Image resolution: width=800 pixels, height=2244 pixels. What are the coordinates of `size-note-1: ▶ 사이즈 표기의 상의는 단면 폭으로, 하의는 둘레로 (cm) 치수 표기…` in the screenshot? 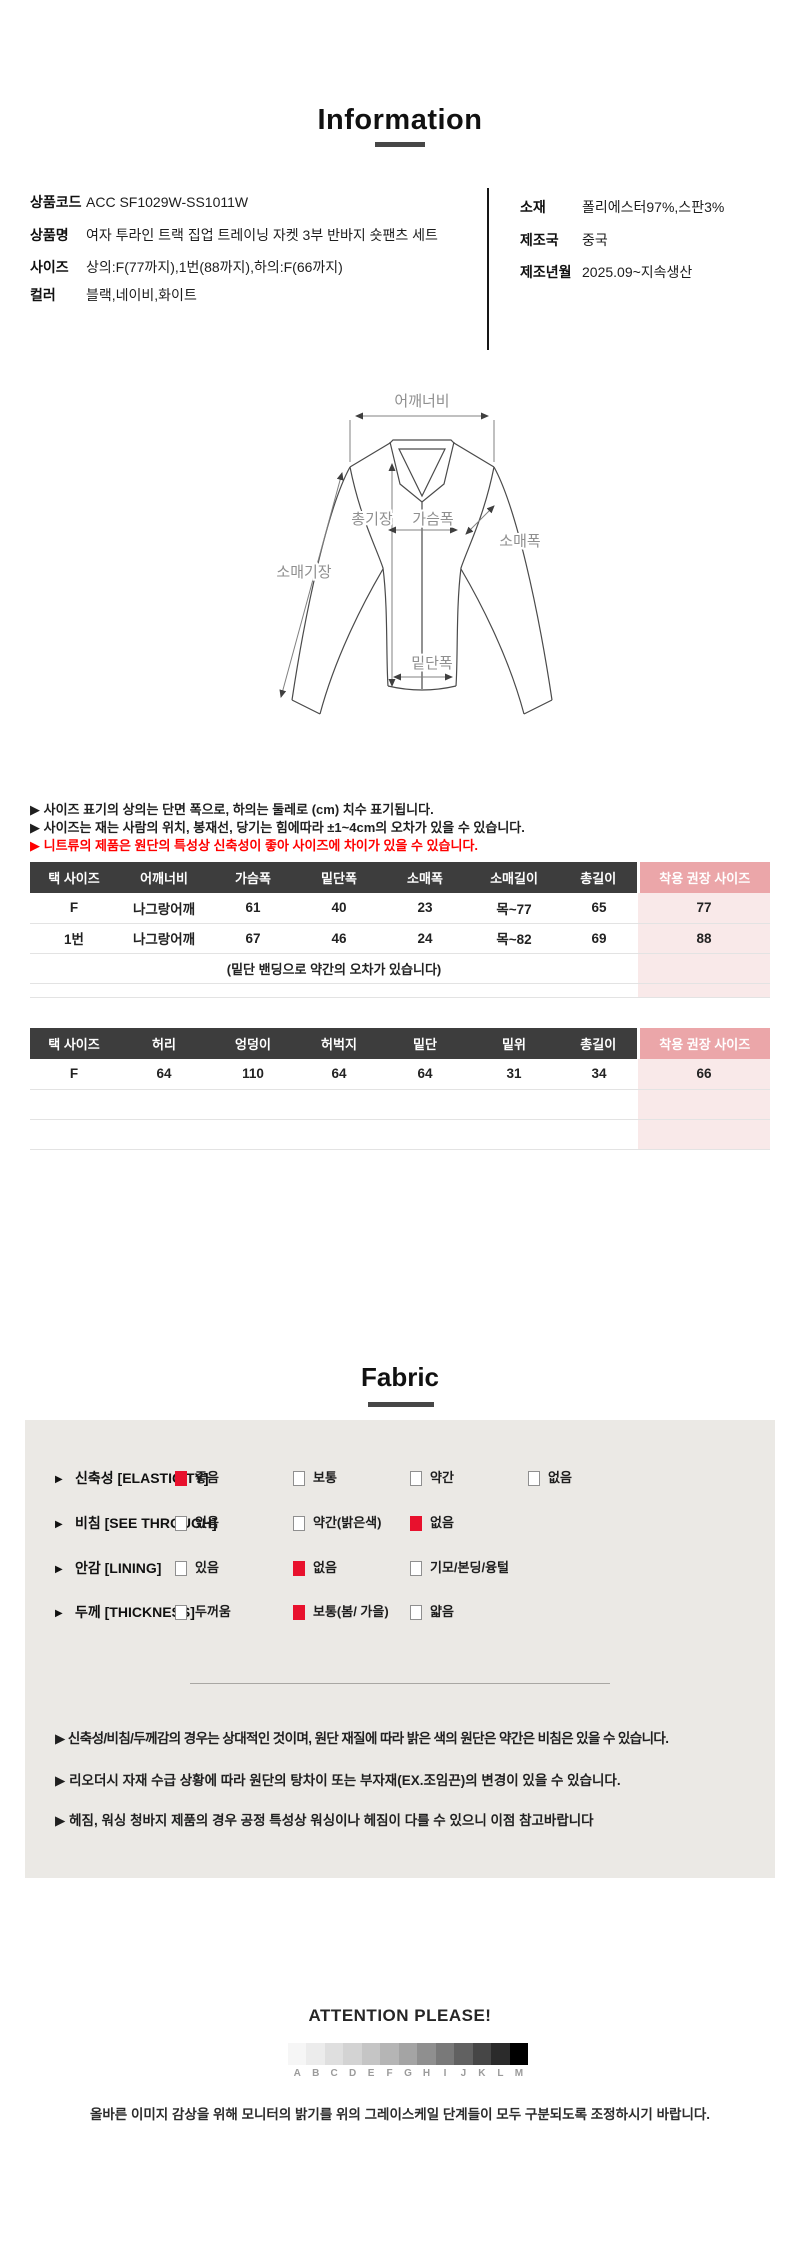 It's located at (232, 809).